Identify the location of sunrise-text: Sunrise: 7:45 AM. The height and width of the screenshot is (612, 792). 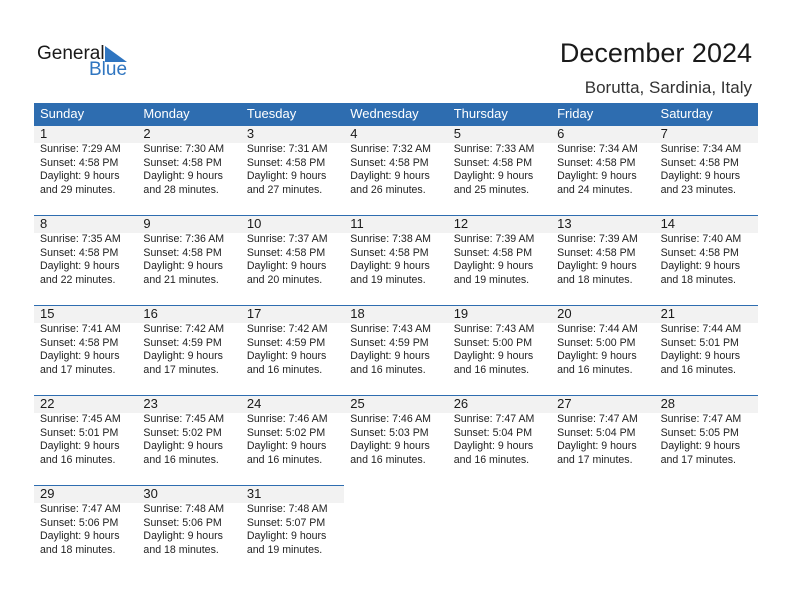
(80, 419).